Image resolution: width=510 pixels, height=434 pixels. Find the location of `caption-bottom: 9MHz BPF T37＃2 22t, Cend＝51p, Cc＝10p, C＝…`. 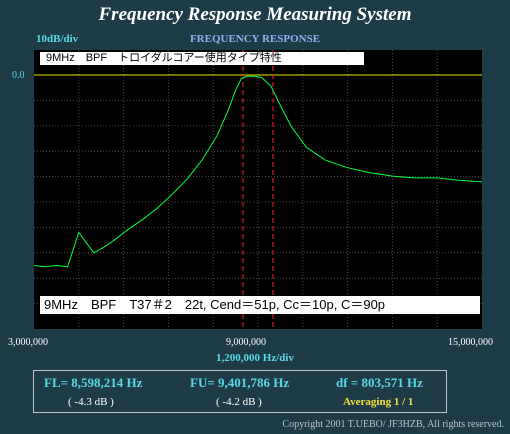

caption-bottom: 9MHz BPF T37＃2 22t, Cend＝51p, Cc＝10p, C＝… is located at coordinates (260, 305).